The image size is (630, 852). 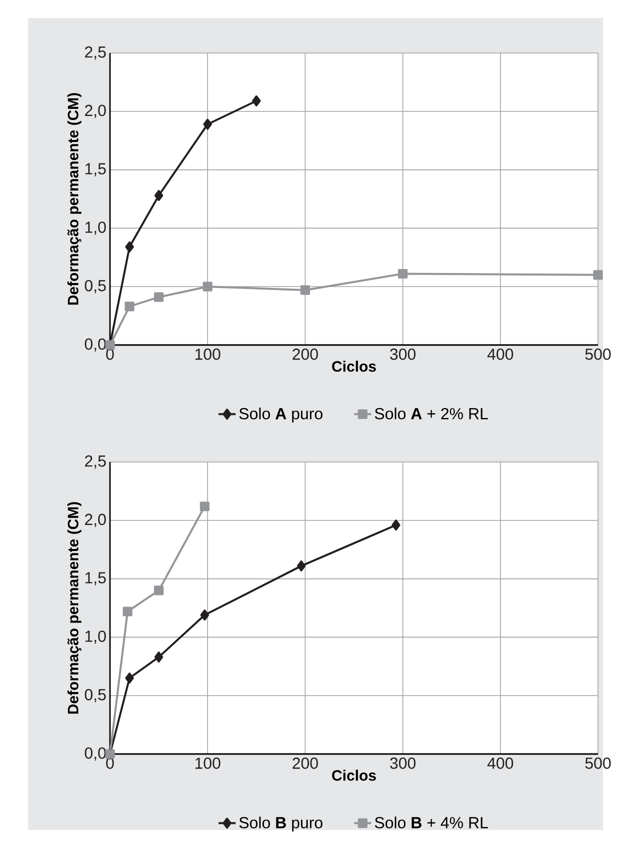 What do you see at coordinates (431, 822) in the screenshot?
I see `legend-label: Solo B + 4% RL` at bounding box center [431, 822].